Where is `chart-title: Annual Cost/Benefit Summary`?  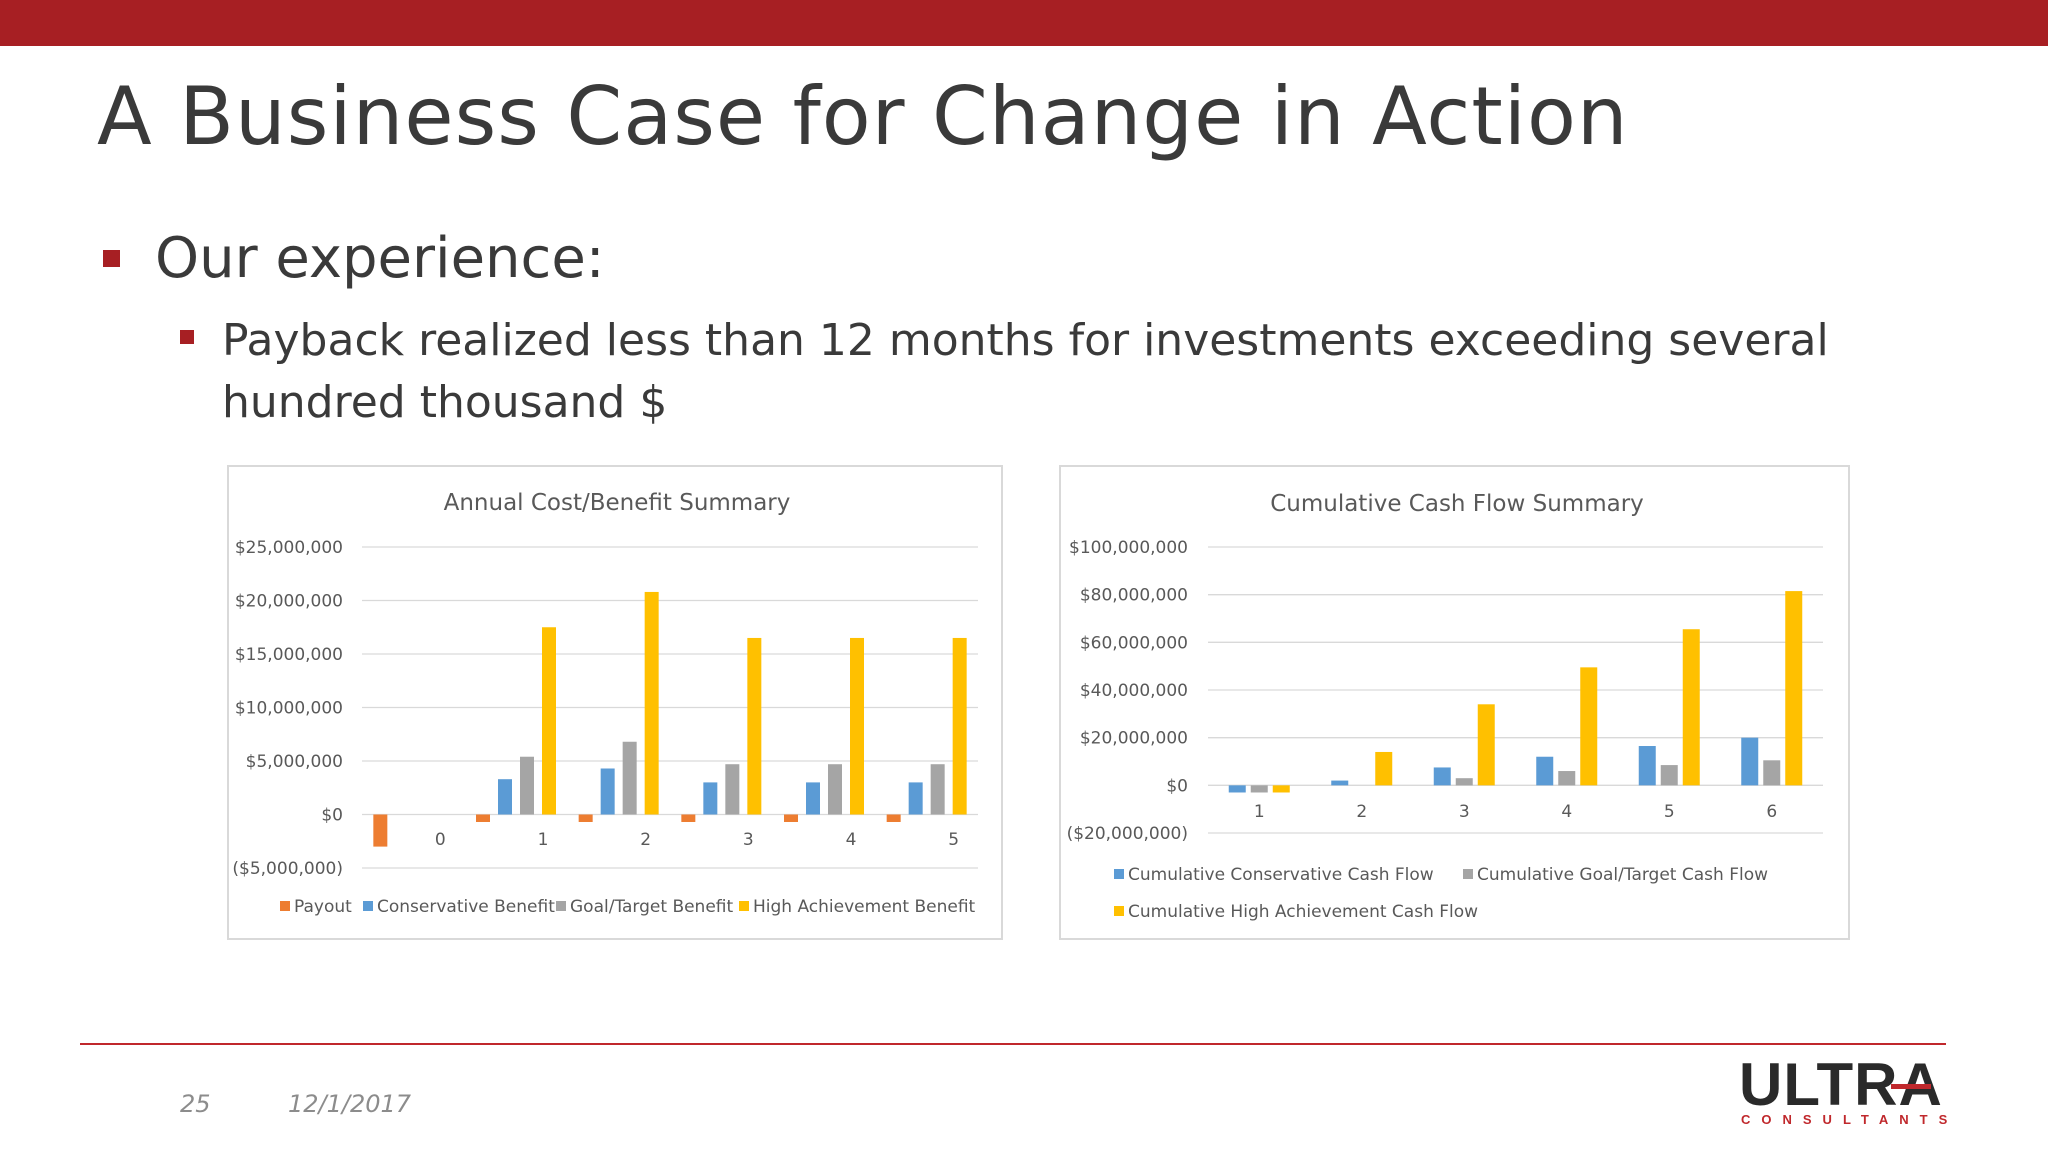
chart-title: Annual Cost/Benefit Summary is located at coordinates (617, 503).